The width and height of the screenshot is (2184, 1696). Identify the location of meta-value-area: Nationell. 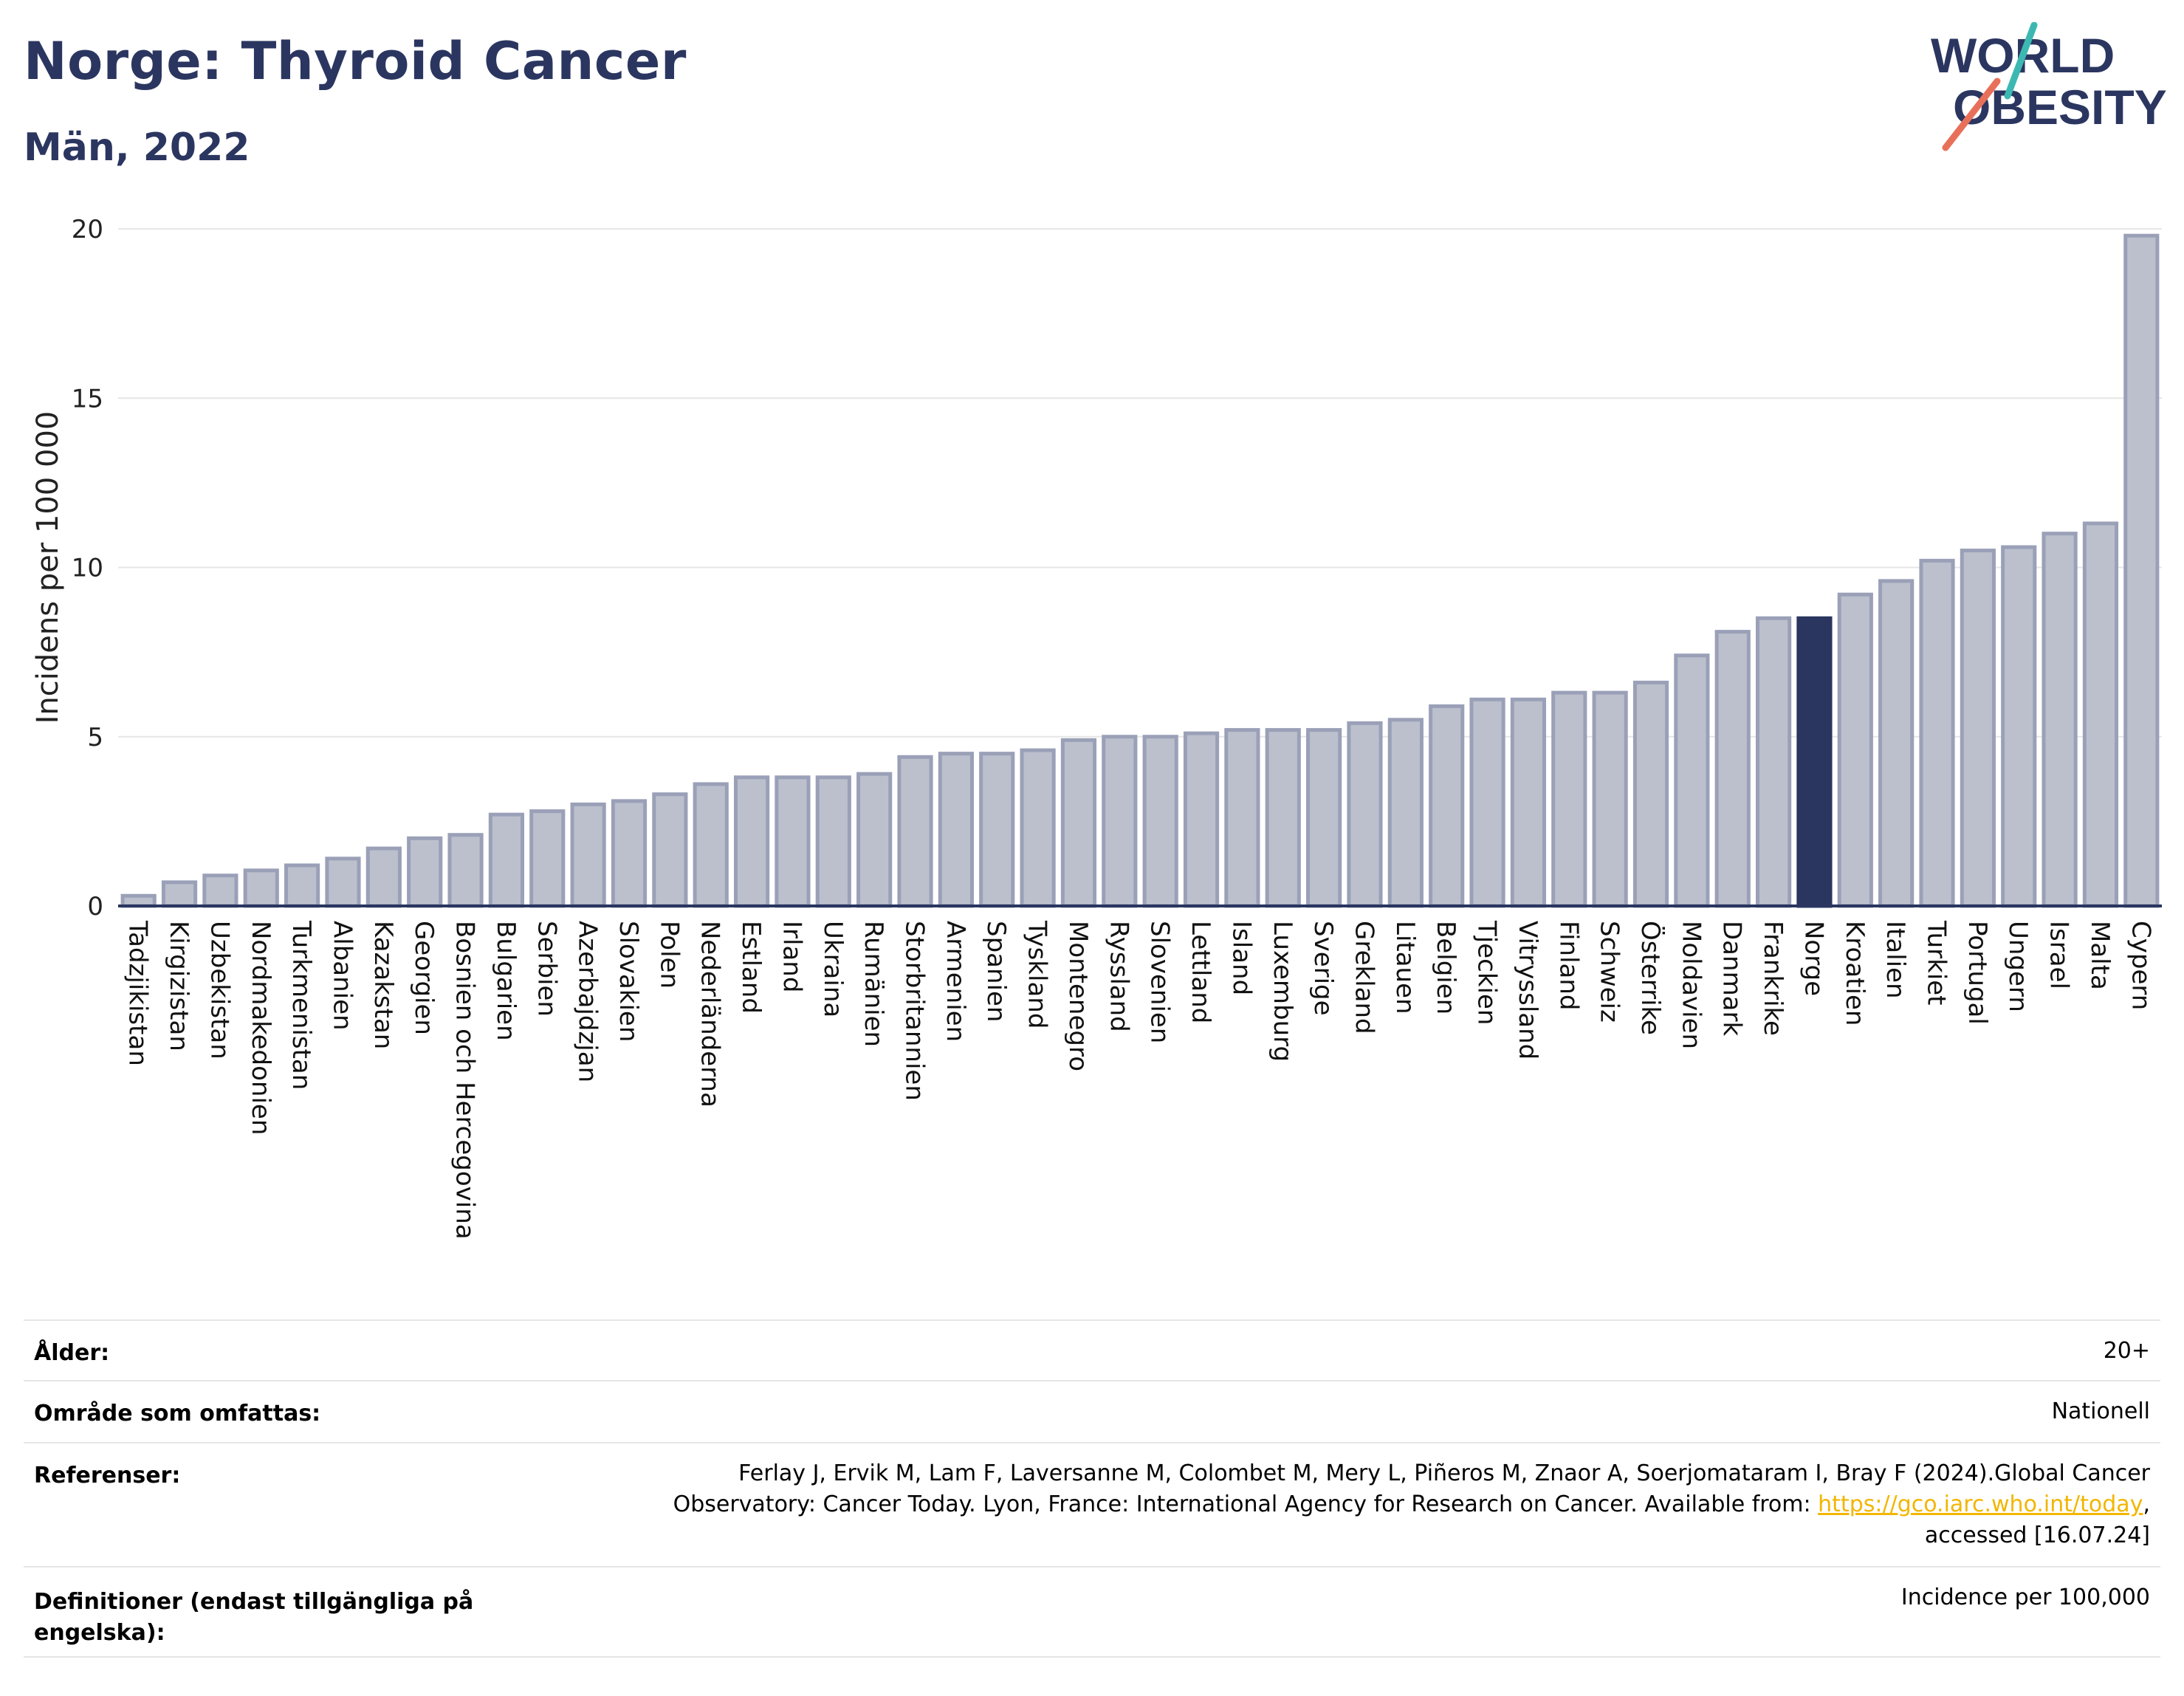
(2100, 1411).